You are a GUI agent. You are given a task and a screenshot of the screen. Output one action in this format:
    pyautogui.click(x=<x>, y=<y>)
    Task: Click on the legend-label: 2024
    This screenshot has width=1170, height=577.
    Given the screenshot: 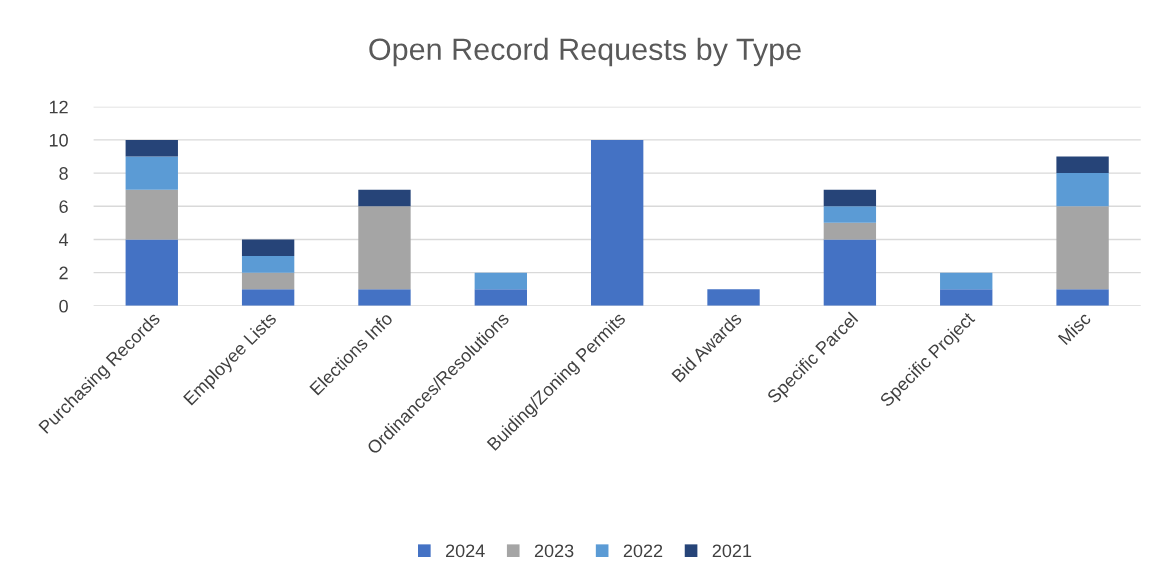 What is the action you would take?
    pyautogui.click(x=465, y=551)
    